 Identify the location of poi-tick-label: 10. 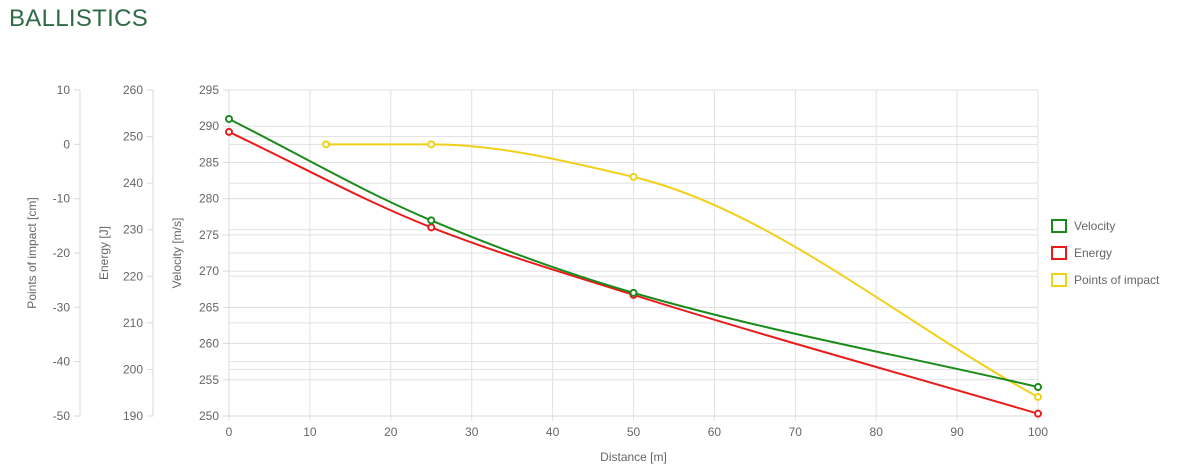
(64, 90).